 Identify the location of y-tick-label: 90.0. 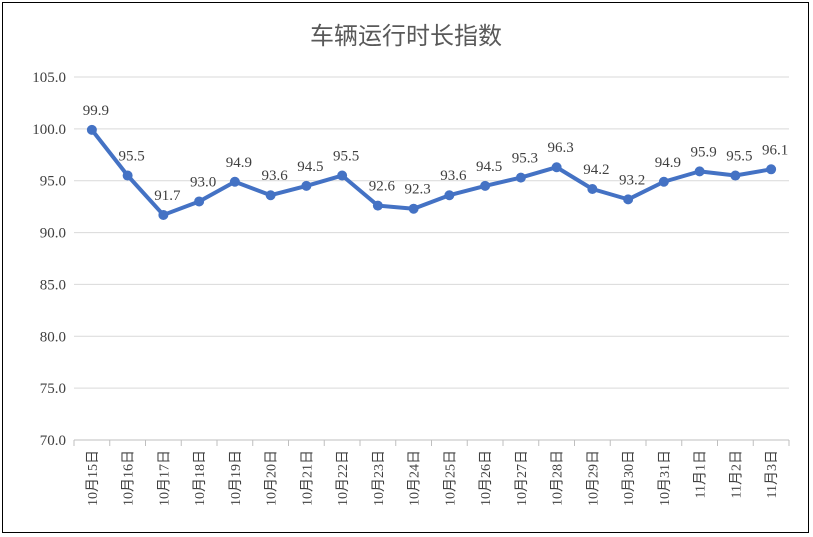
(53, 234).